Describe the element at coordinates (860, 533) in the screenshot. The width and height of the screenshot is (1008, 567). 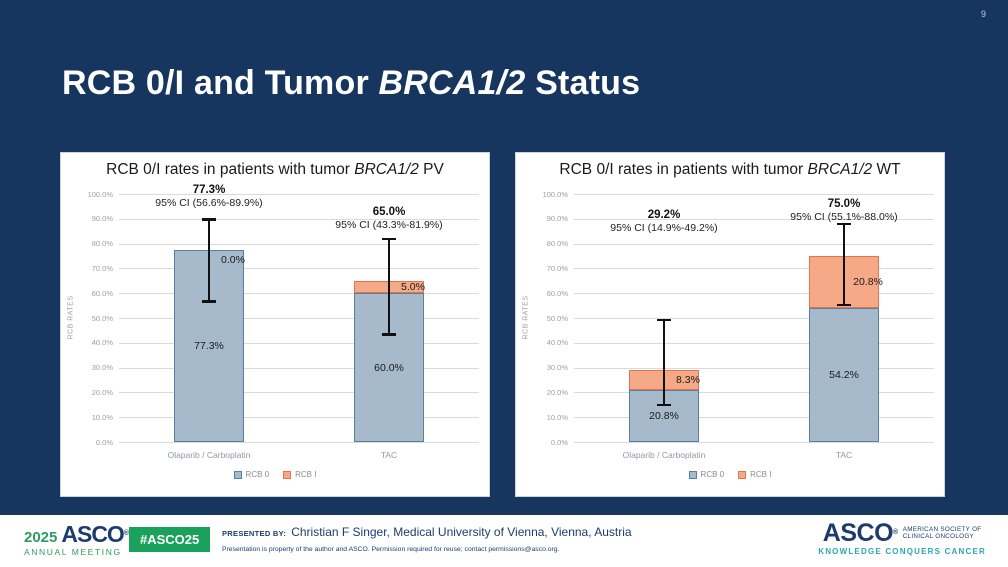
I see `society-org: ASCO®` at that location.